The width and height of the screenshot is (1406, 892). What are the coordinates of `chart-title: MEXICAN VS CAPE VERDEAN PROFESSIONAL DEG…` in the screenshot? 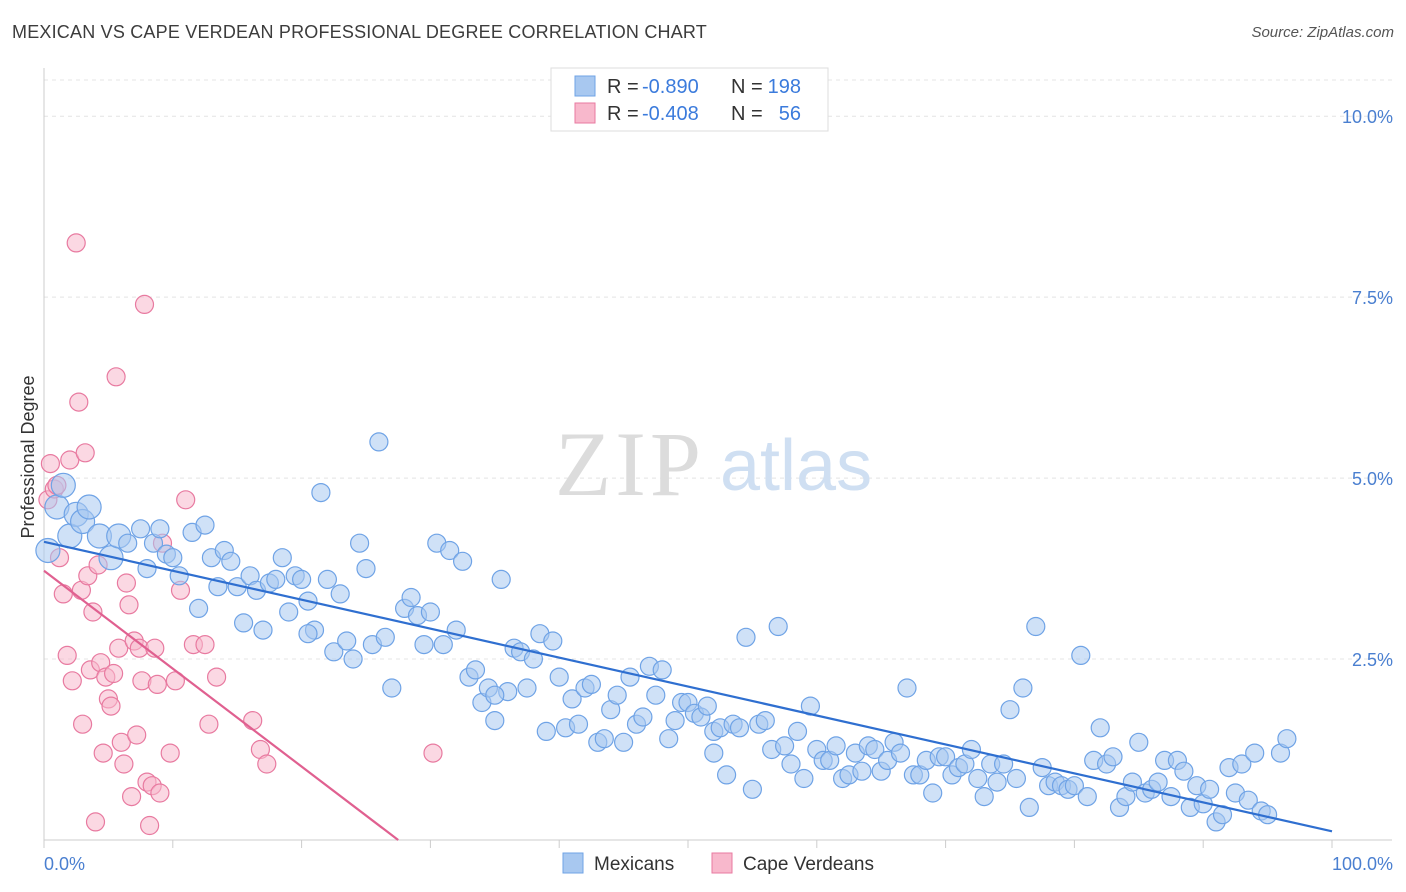 It's located at (360, 32).